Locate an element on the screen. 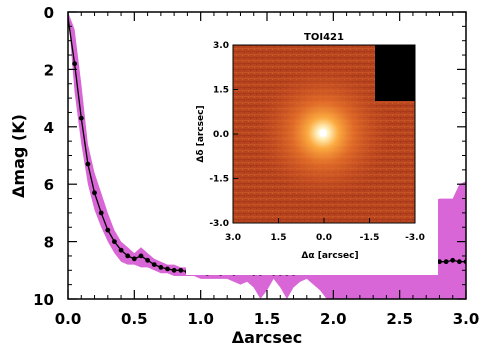 The image size is (489, 351). inset-y-tick-label: 1.5 is located at coordinates (221, 91).